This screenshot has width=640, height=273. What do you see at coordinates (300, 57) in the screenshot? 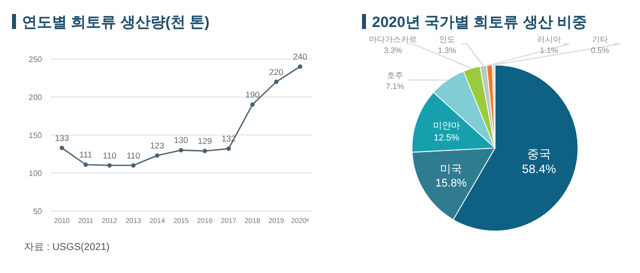
I see `data-label: 240` at bounding box center [300, 57].